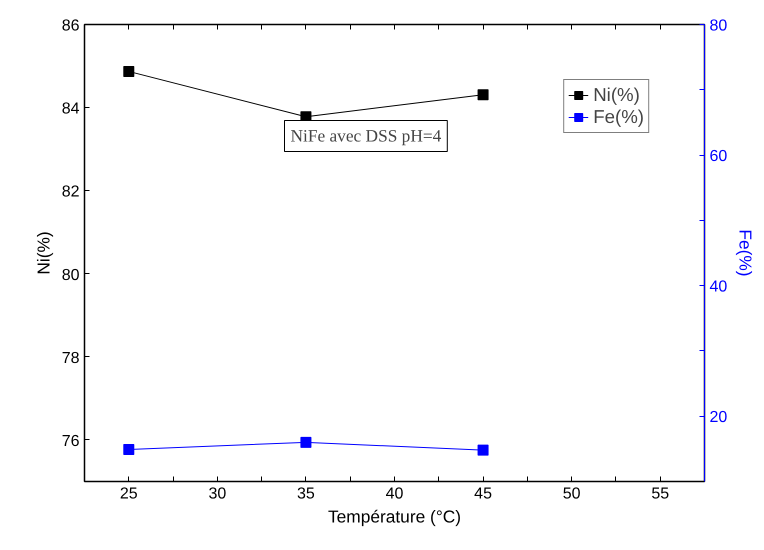 This screenshot has height=550, width=764. Describe the element at coordinates (306, 494) in the screenshot. I see `x-tick-label: 35` at that location.